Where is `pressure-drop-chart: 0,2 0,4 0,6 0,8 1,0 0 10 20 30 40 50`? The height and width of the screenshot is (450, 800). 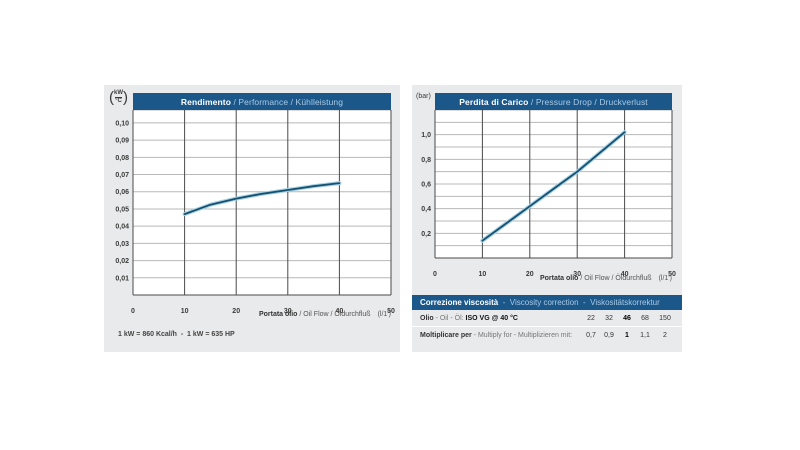
pressure-drop-chart: 0,2 0,4 0,6 0,8 1,0 0 10 20 30 40 50 is located at coordinates (548, 193).